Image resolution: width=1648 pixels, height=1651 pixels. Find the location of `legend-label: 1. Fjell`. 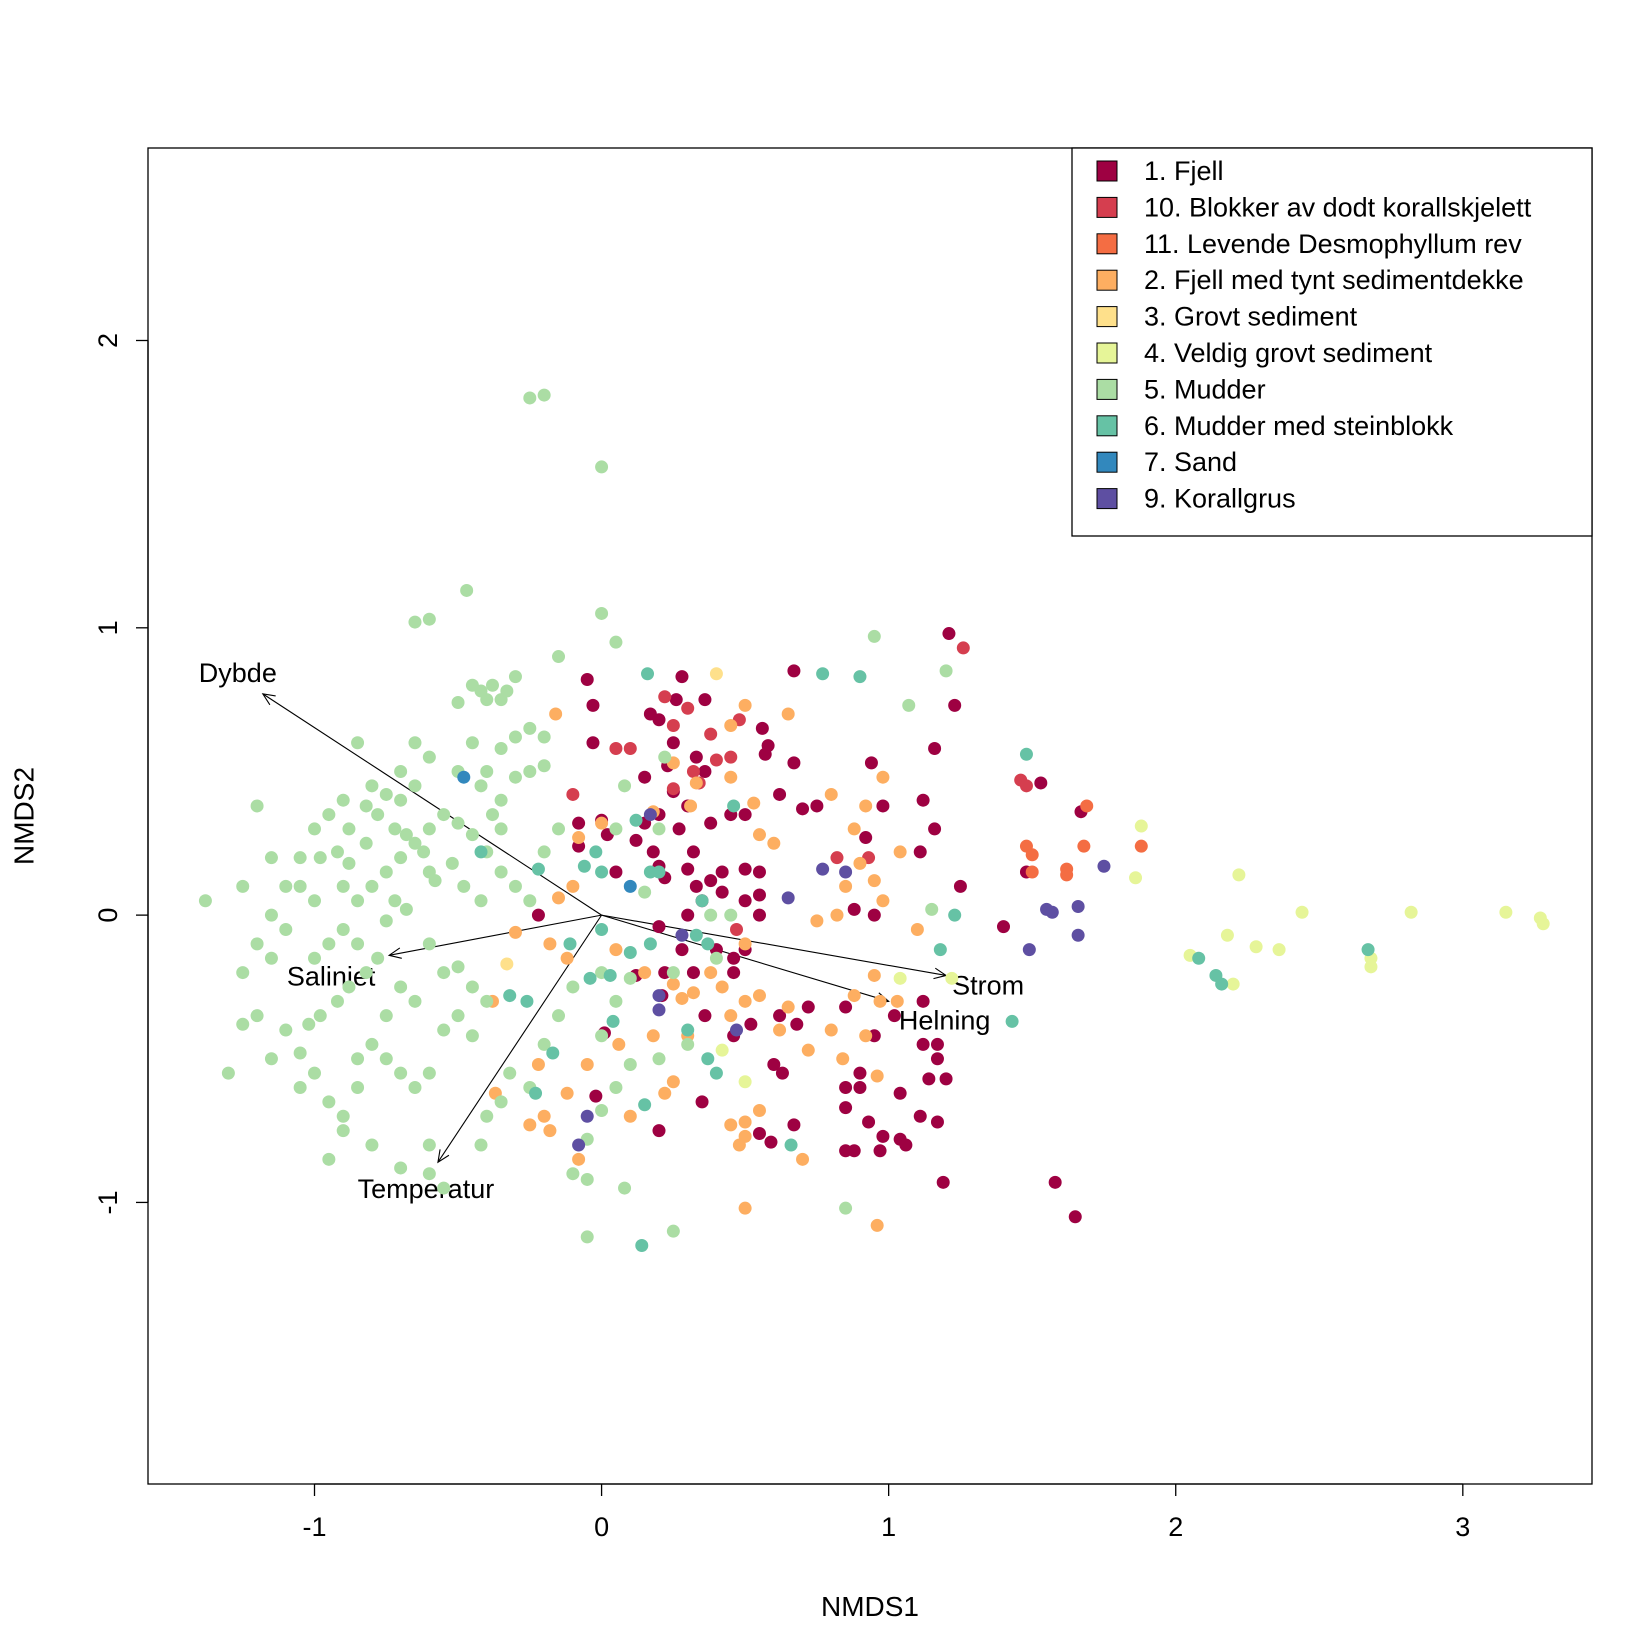

legend-label: 1. Fjell is located at coordinates (1184, 171).